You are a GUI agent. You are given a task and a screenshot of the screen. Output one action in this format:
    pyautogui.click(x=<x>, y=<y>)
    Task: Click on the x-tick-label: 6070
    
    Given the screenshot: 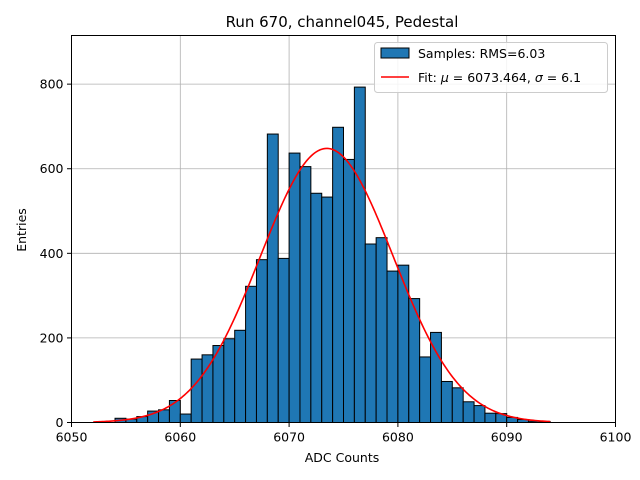 What is the action you would take?
    pyautogui.click(x=289, y=437)
    